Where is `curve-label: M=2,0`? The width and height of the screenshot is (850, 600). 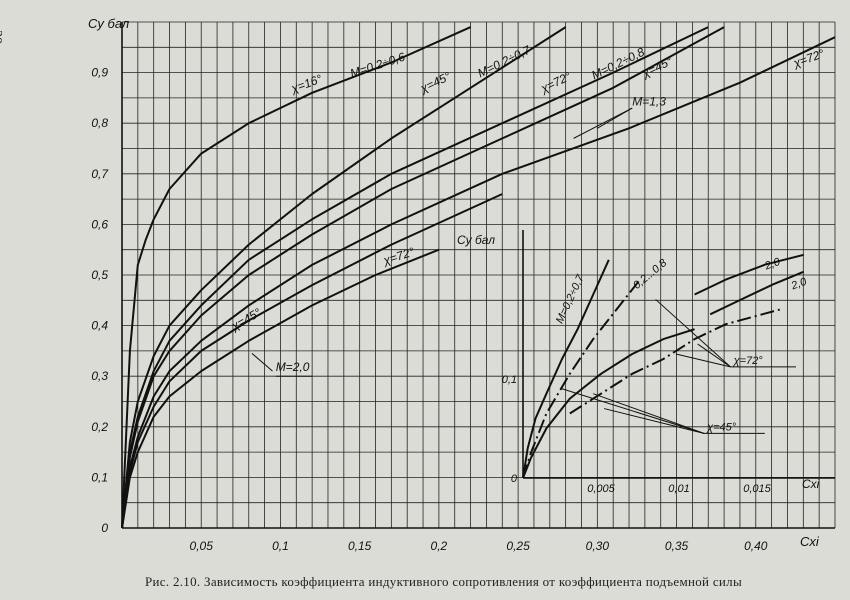
curve-label: M=2,0 is located at coordinates (293, 367).